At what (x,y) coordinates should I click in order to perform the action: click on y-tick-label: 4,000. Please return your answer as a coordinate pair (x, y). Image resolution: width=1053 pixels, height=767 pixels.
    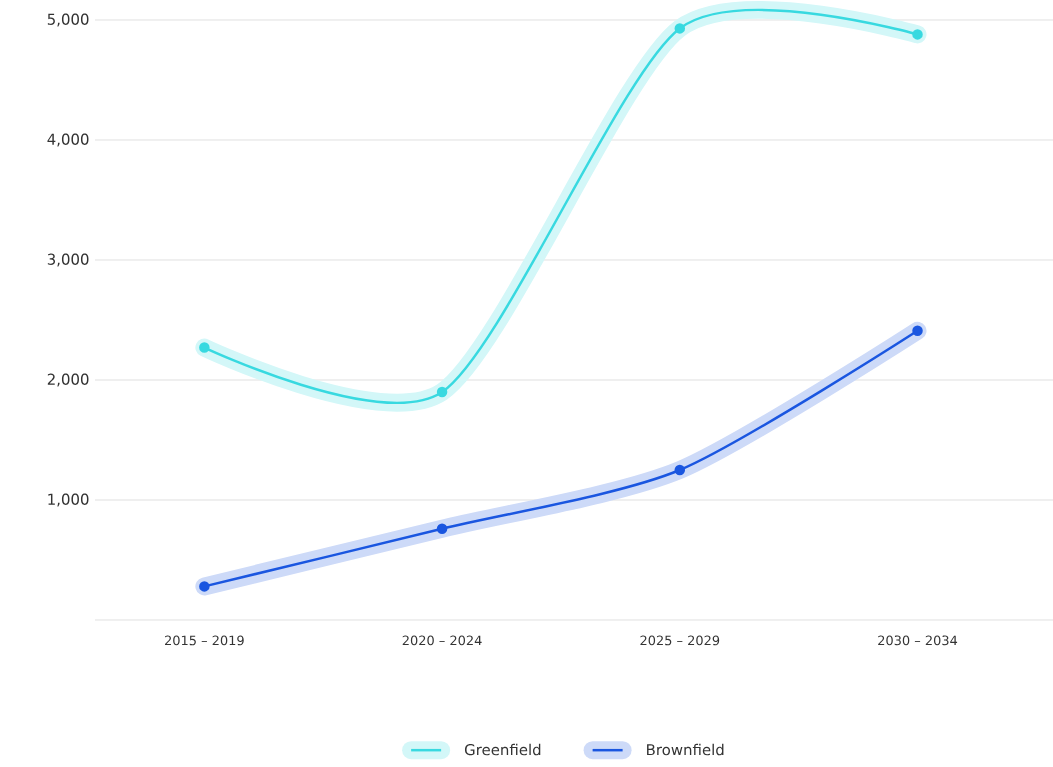
    Looking at the image, I should click on (68, 140).